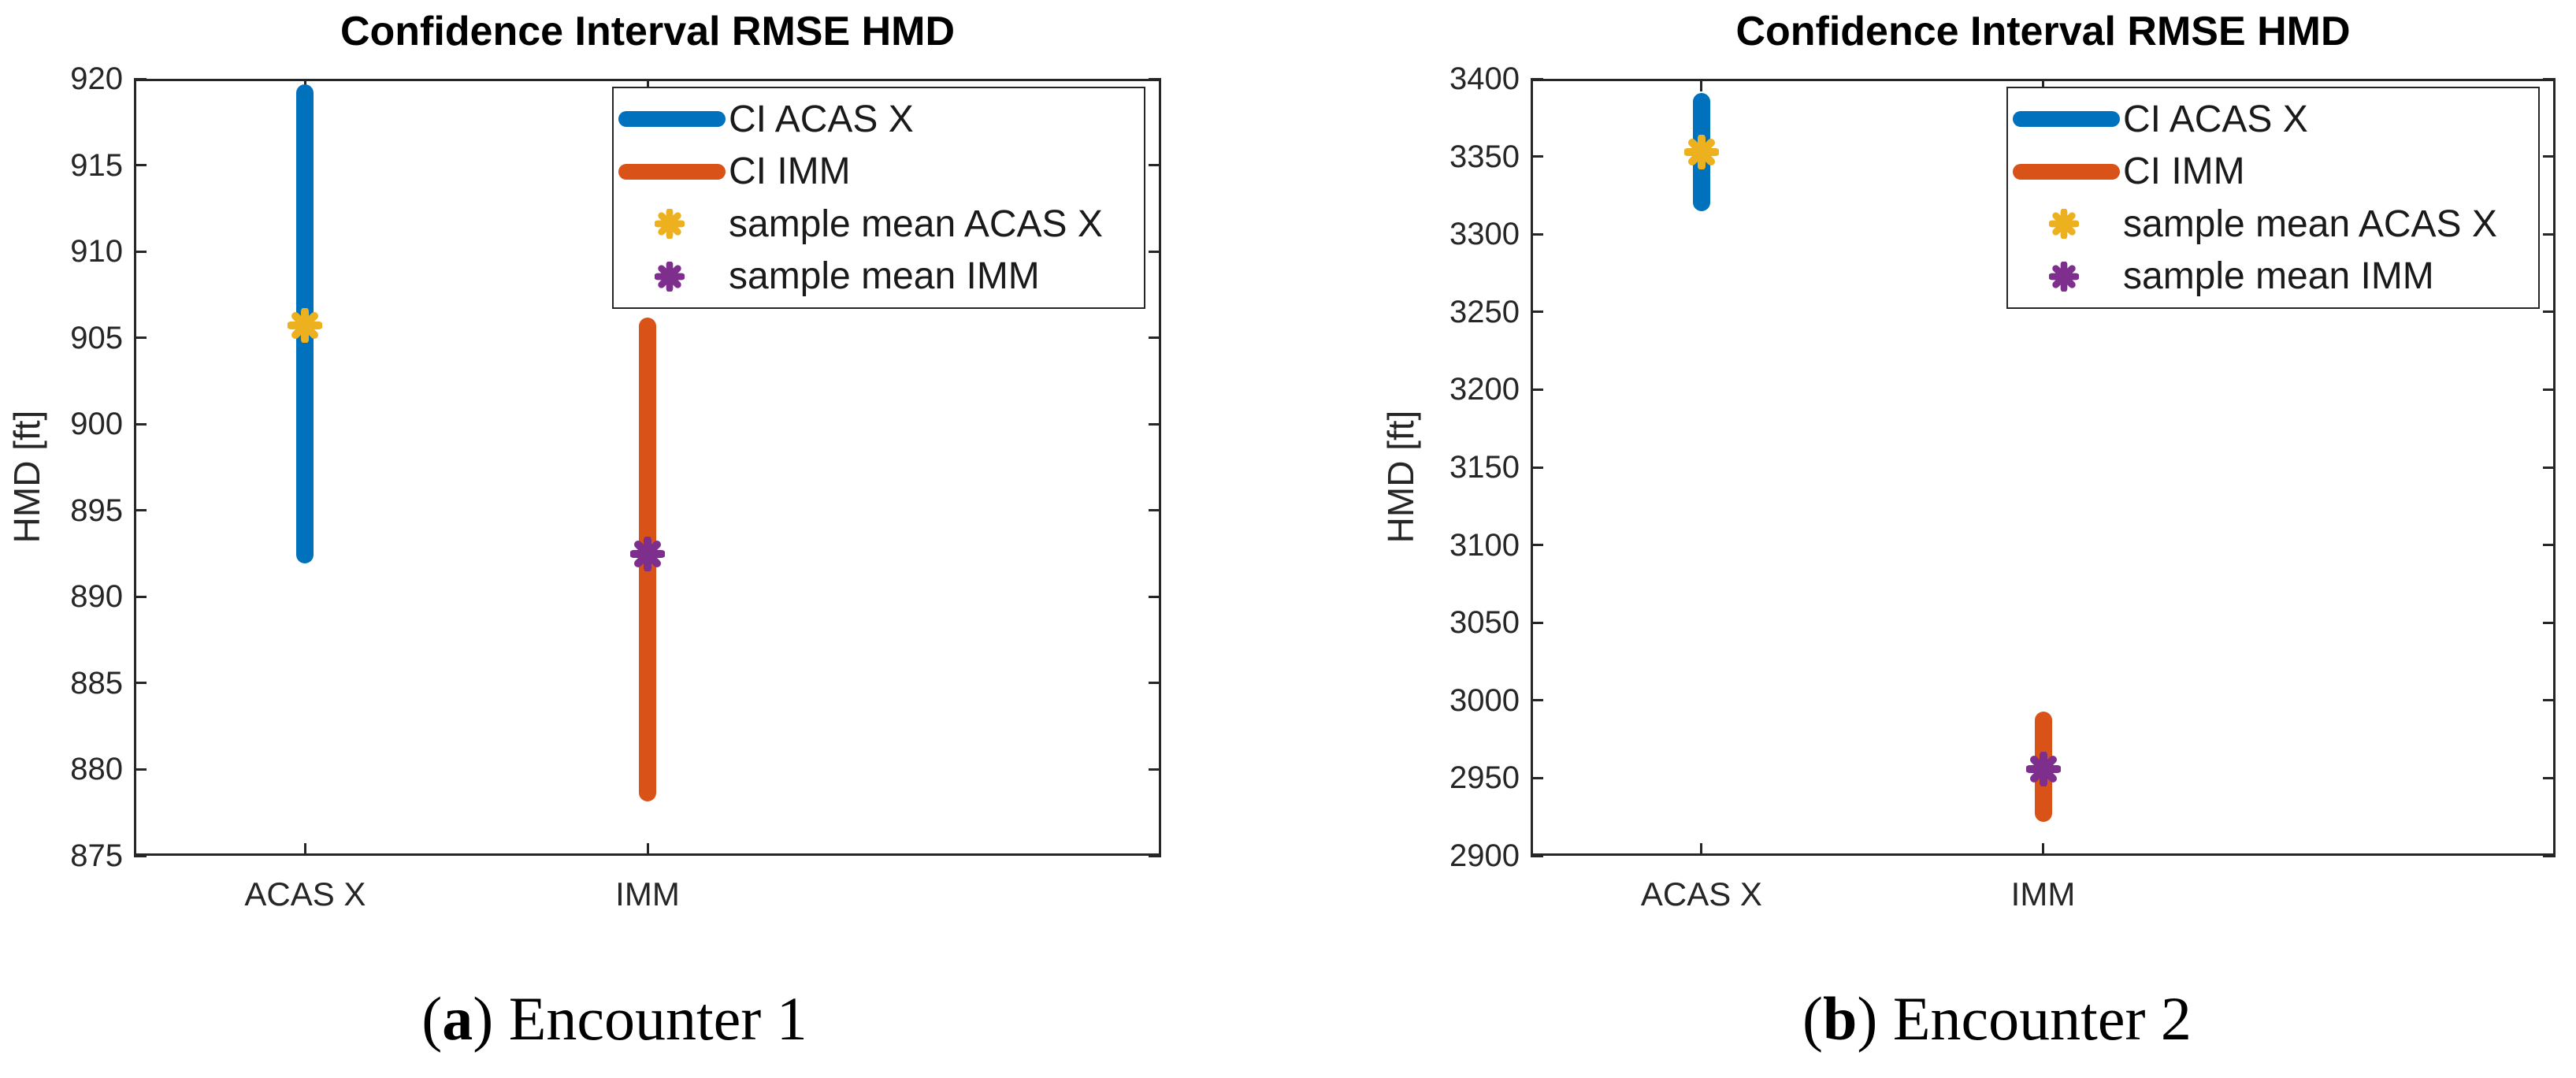  I want to click on legend-row: CI IMM, so click(879, 172).